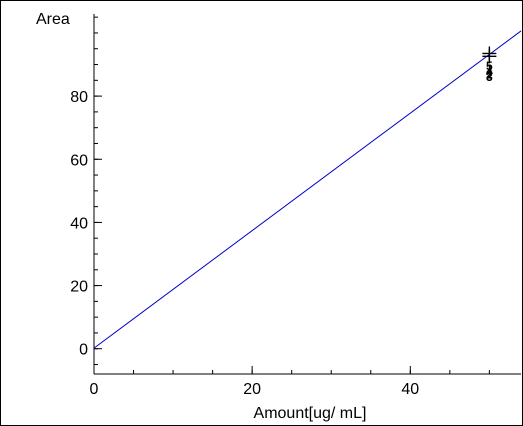  What do you see at coordinates (489, 56) in the screenshot?
I see `data-point` at bounding box center [489, 56].